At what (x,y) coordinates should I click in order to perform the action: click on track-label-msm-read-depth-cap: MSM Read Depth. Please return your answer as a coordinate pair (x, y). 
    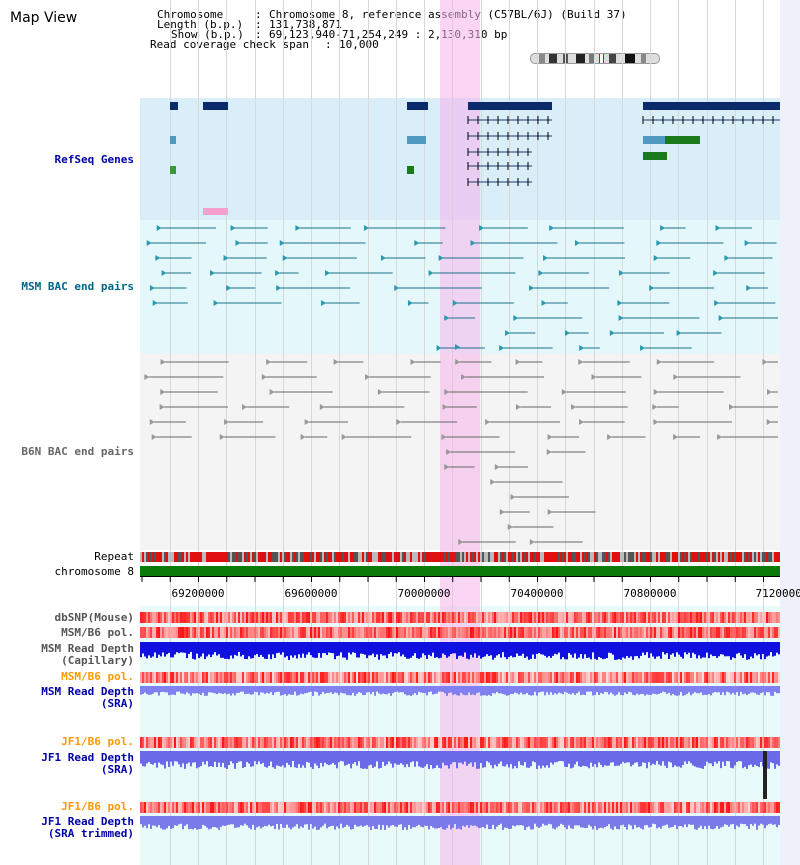
    Looking at the image, I should click on (87, 648).